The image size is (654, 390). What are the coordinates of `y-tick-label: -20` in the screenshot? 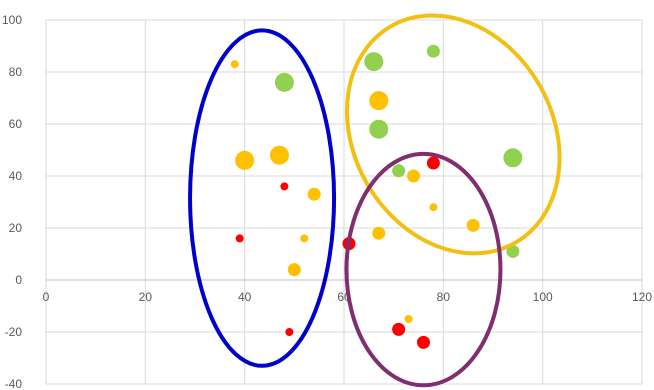 It's located at (14, 332).